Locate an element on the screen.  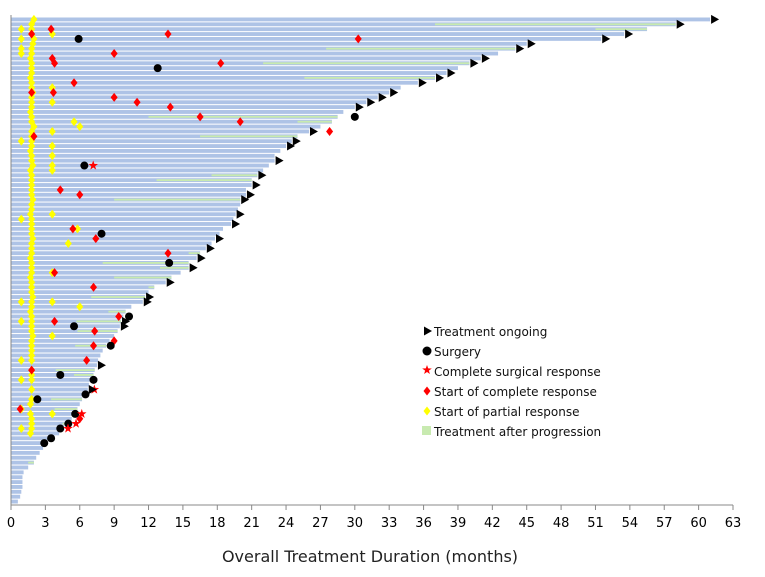
x-axis-label: Overall Treatment Duration (months) is located at coordinates (370, 556).